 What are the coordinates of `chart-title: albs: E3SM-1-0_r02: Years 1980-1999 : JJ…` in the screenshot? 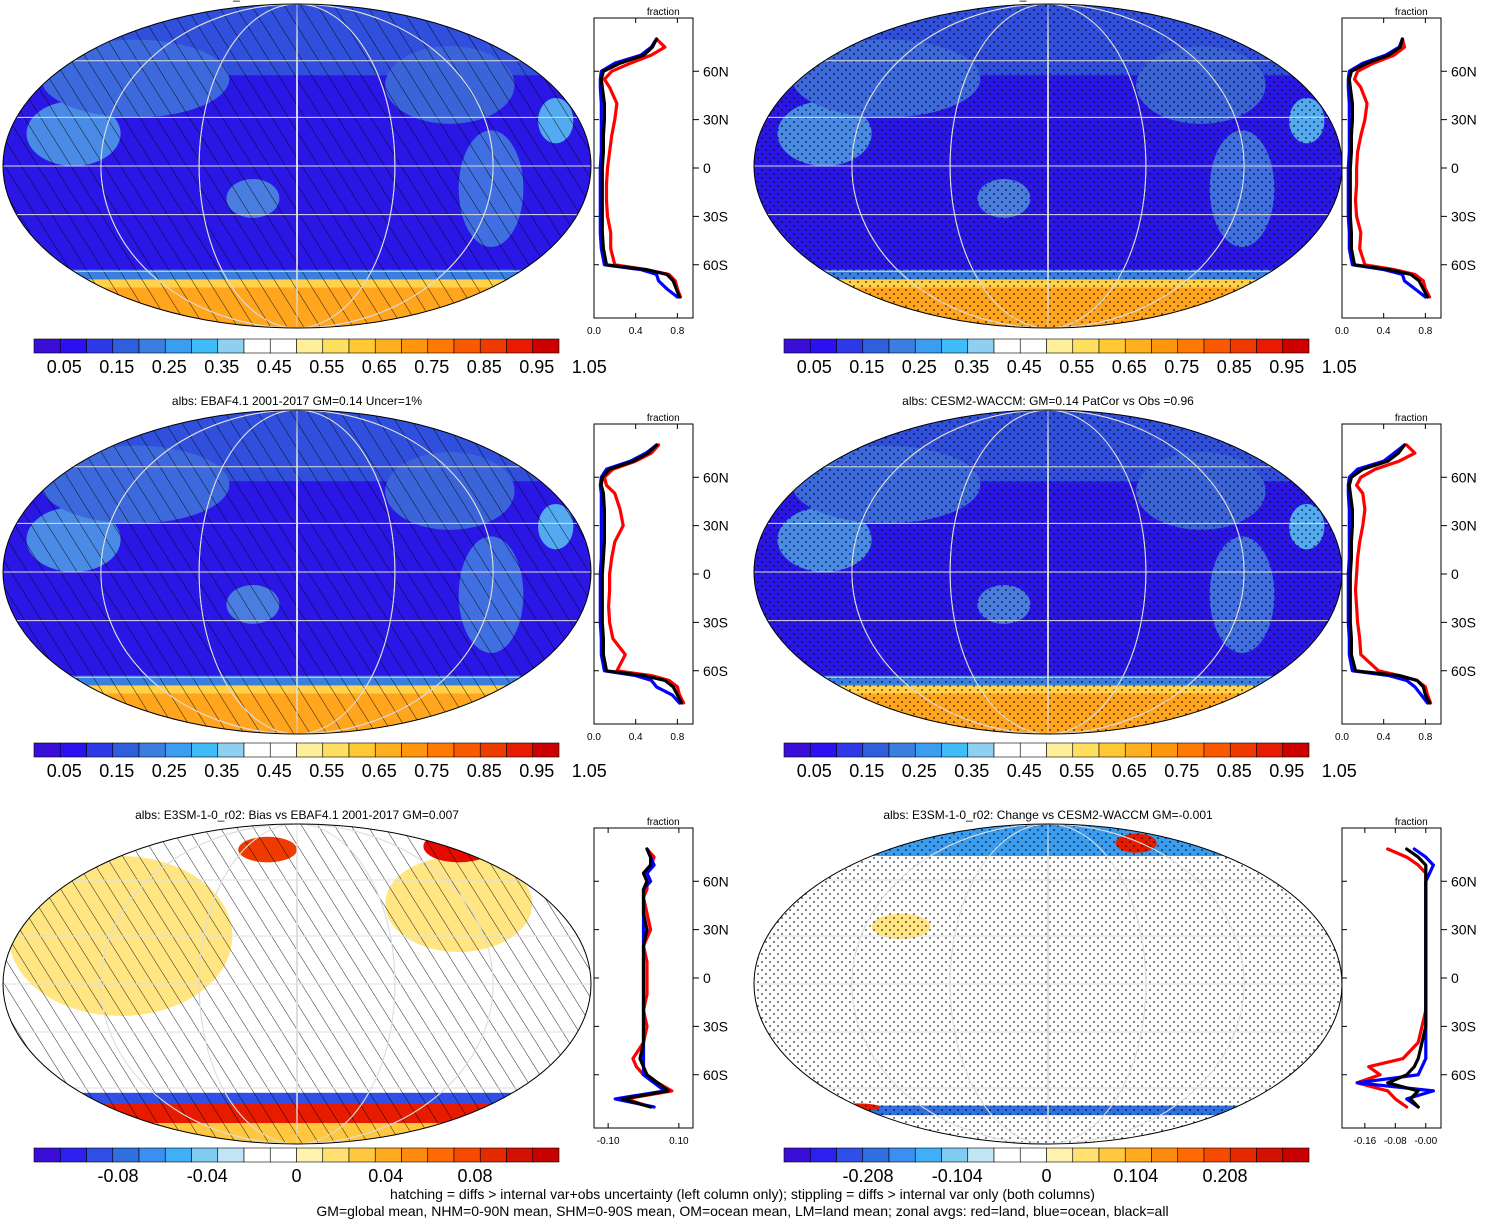 It's located at (297, 1).